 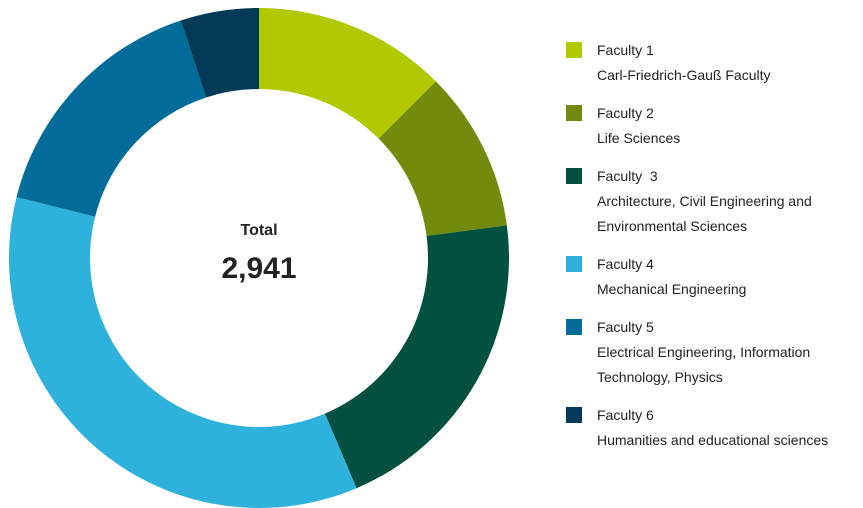 What do you see at coordinates (258, 268) in the screenshot?
I see `center-total: 2,941` at bounding box center [258, 268].